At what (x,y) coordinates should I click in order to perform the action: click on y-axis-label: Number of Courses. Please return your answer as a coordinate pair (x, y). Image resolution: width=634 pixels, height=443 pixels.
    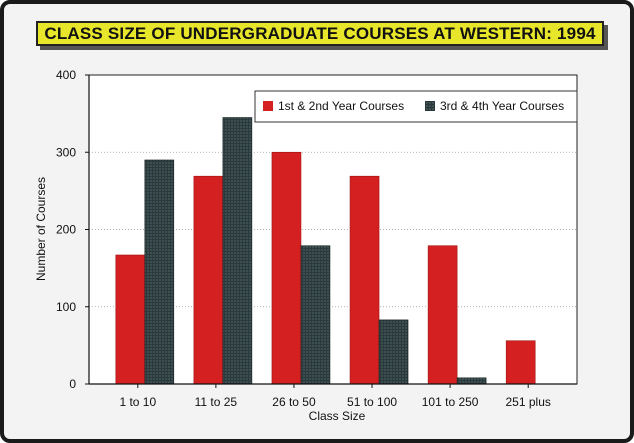
    Looking at the image, I should click on (41, 229).